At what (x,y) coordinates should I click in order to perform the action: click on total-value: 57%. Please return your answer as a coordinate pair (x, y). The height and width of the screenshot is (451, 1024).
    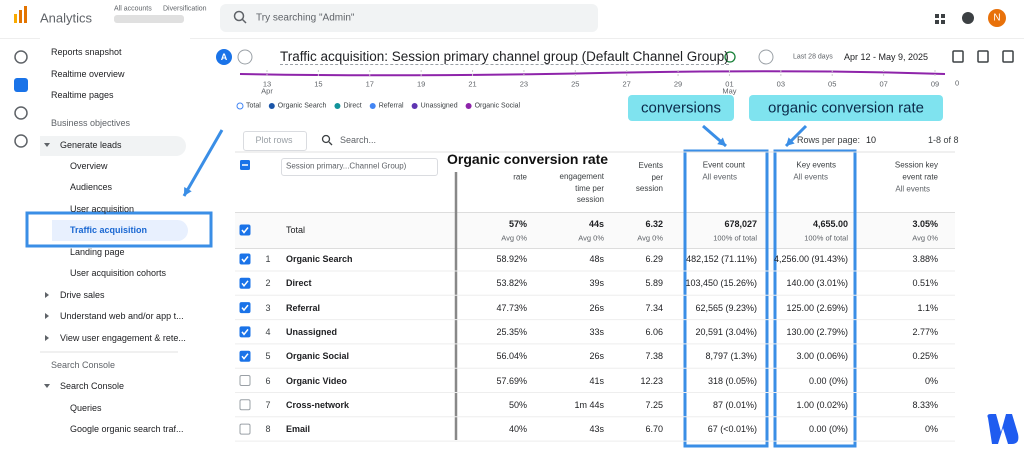
    Looking at the image, I should click on (517, 224).